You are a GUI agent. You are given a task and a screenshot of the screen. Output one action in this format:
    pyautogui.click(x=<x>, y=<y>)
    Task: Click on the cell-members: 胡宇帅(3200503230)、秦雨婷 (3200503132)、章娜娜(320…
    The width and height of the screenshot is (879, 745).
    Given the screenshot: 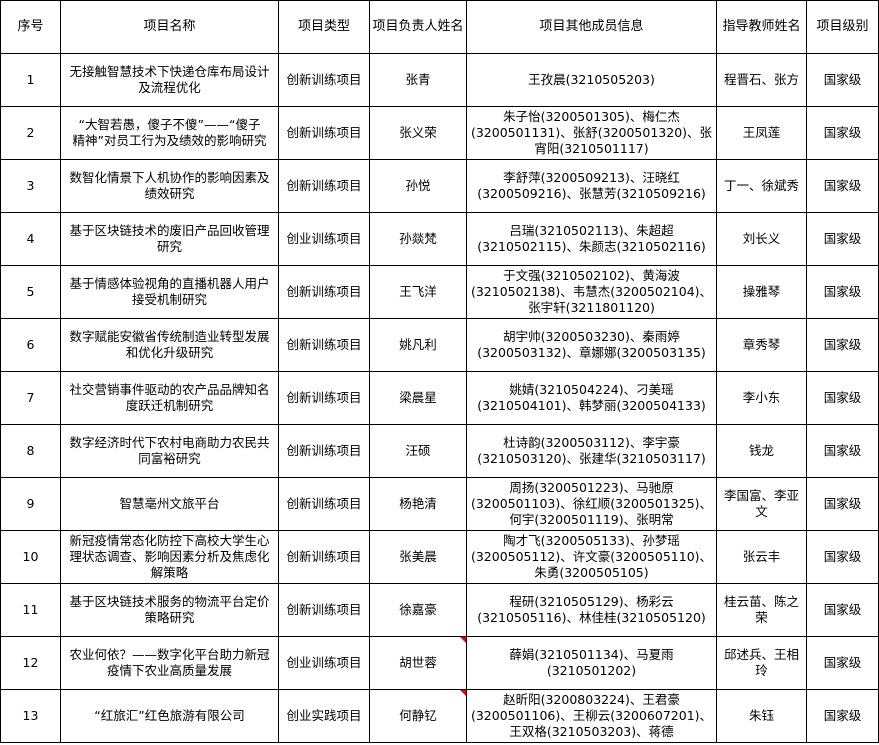 What is the action you would take?
    pyautogui.click(x=591, y=345)
    